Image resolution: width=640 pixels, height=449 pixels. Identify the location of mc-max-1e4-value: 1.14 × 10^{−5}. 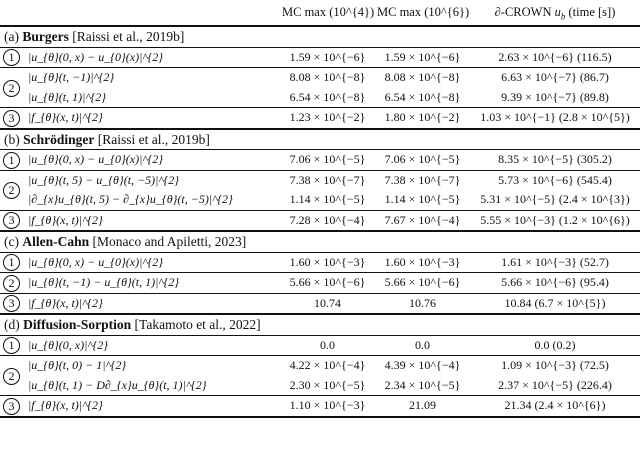
(327, 199).